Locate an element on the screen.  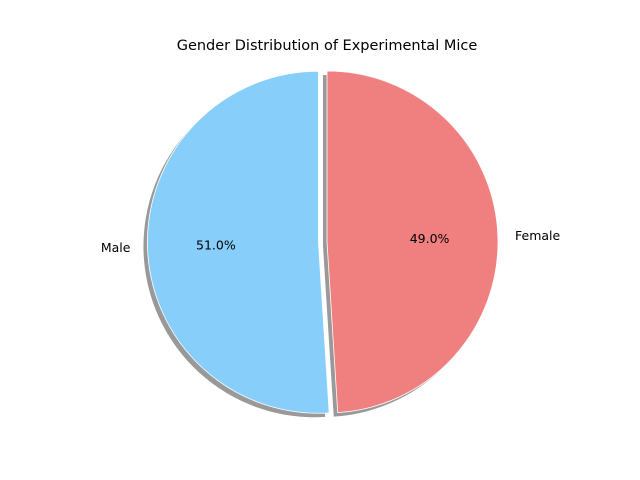
slice-label-female: Female is located at coordinates (538, 235).